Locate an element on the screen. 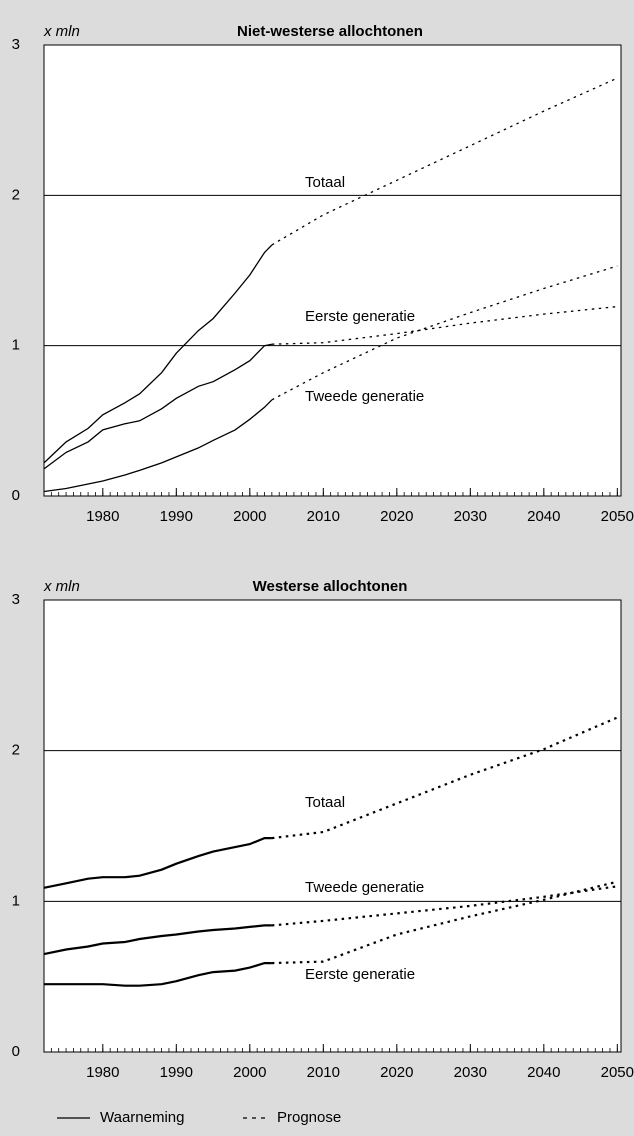 This screenshot has width=634, height=1136. chart-title: Westerse allochtonen is located at coordinates (330, 586).